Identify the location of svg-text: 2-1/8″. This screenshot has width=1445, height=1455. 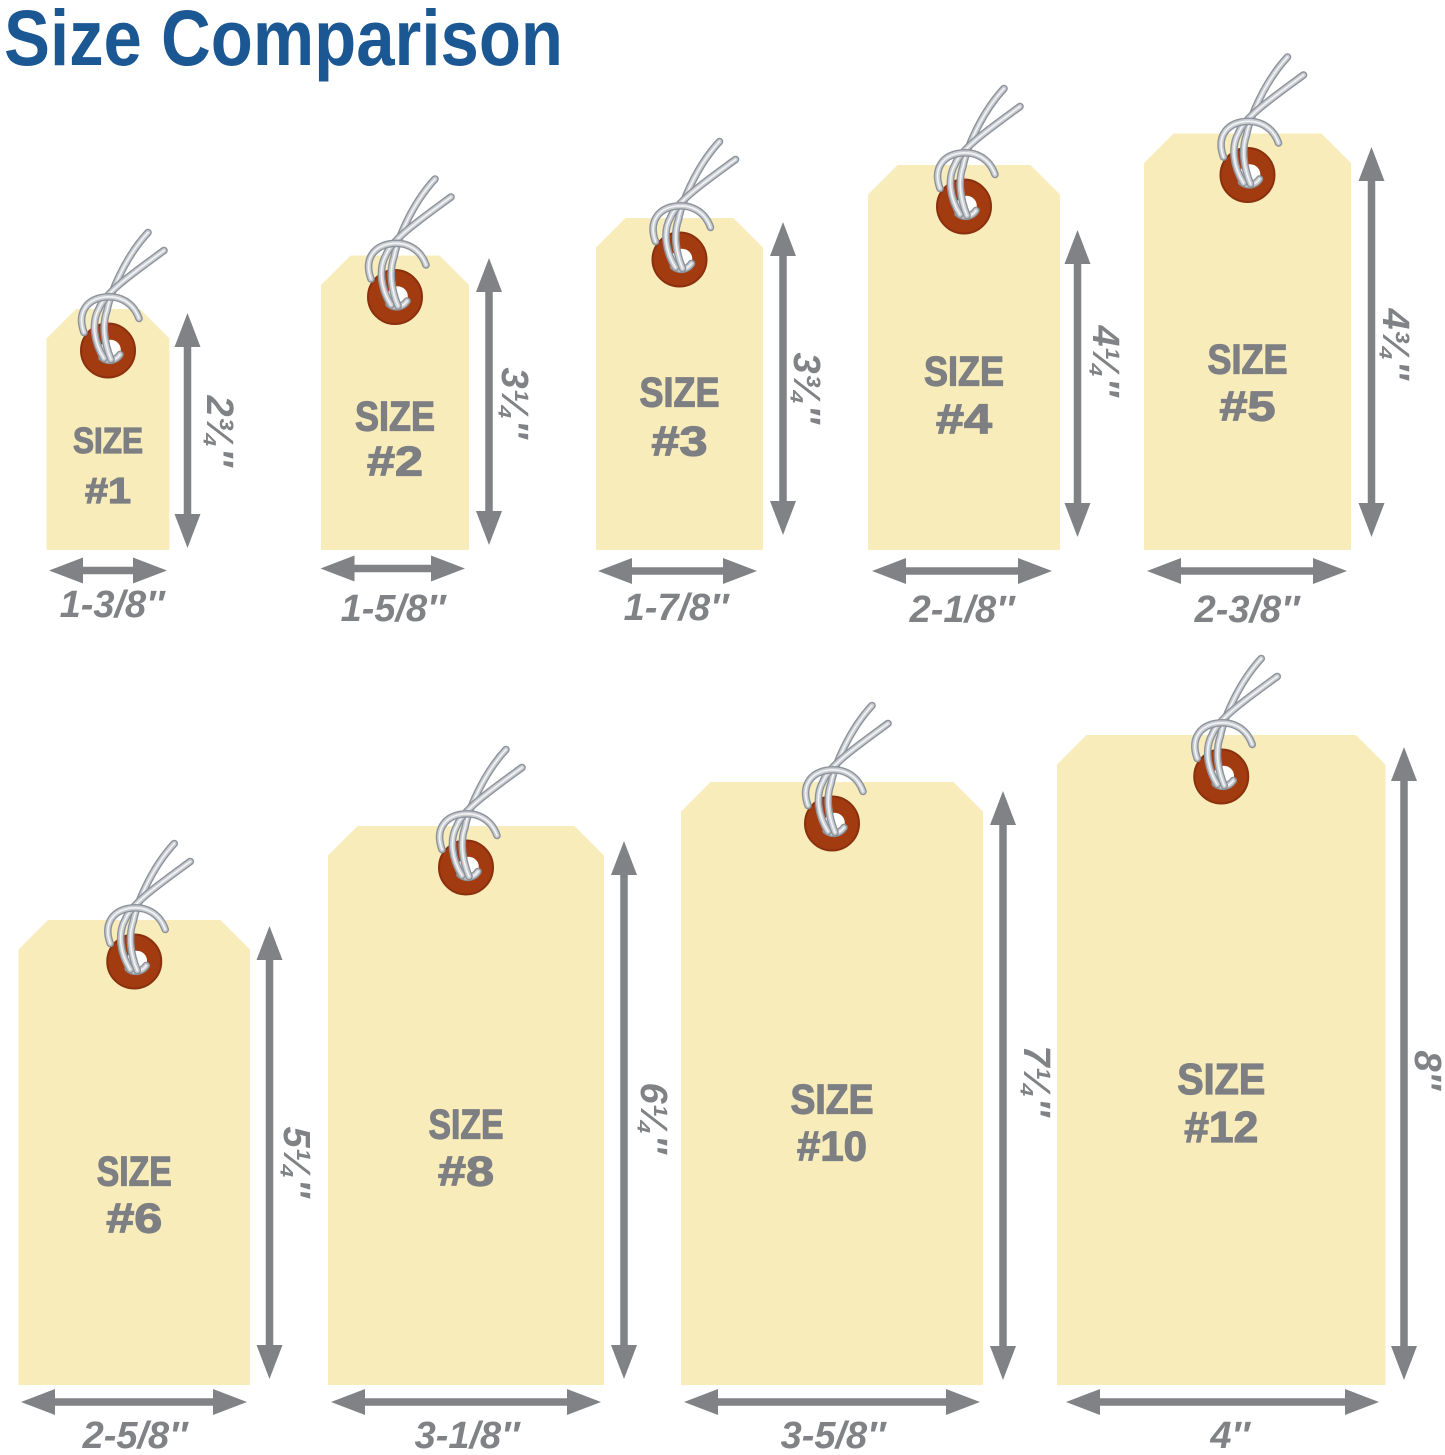
(963, 610).